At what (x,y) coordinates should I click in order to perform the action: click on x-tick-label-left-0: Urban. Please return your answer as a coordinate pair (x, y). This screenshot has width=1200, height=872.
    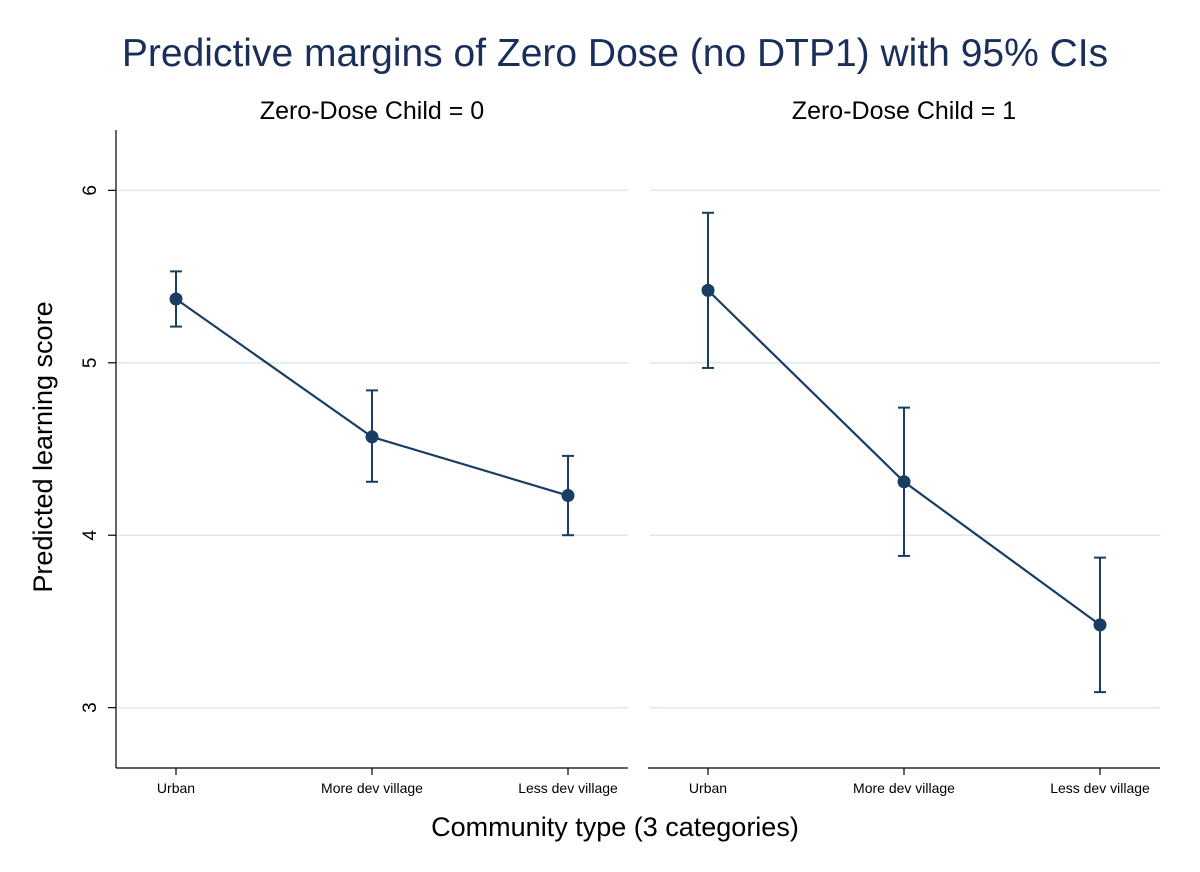
    Looking at the image, I should click on (176, 788).